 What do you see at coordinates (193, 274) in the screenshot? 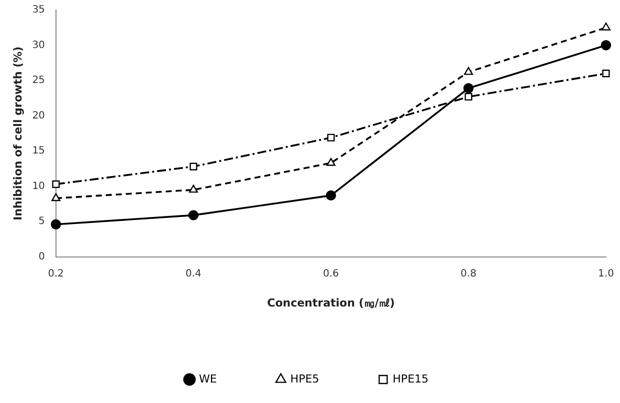
I see `x-tick-label: 0.4` at bounding box center [193, 274].